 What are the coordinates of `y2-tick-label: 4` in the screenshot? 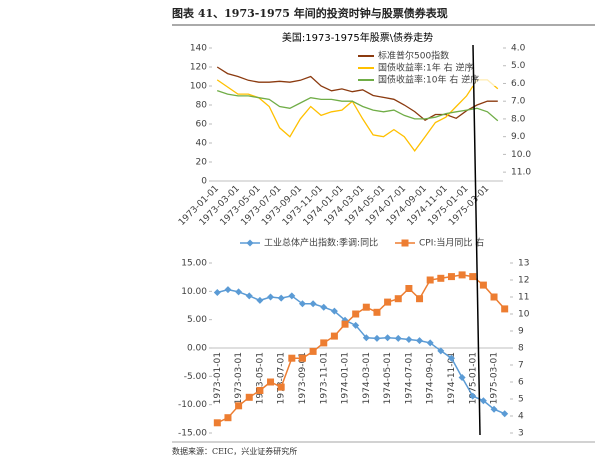 It's located at (521, 417).